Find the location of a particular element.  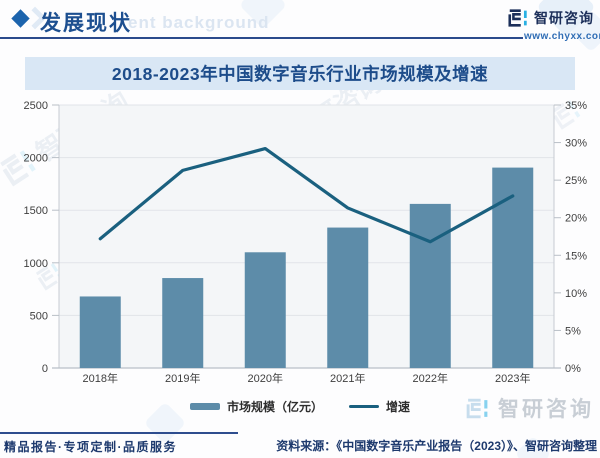

chart-title-banner: 2018-2023年中国数字音乐行业市场规模及增速 is located at coordinates (300, 73).